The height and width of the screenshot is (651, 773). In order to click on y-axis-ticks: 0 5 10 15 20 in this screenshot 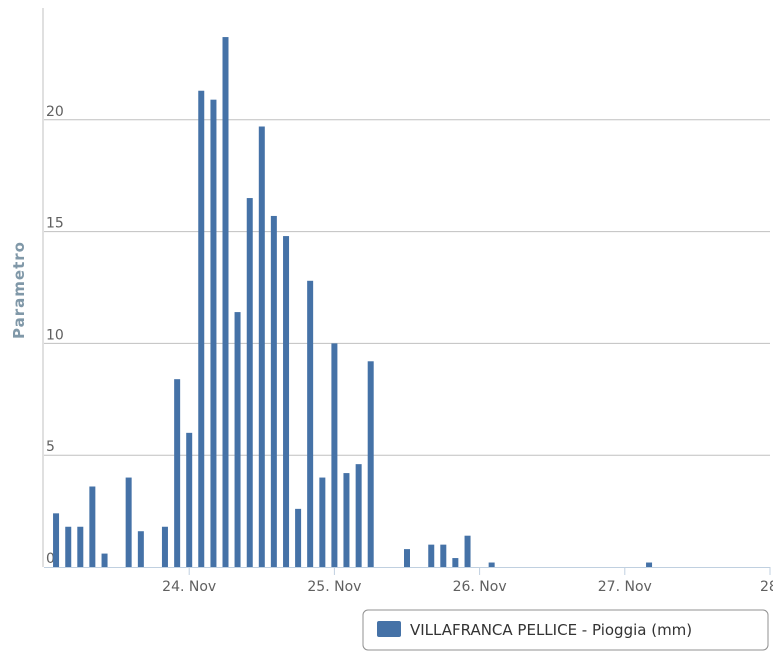, I will do `click(55, 335)`.